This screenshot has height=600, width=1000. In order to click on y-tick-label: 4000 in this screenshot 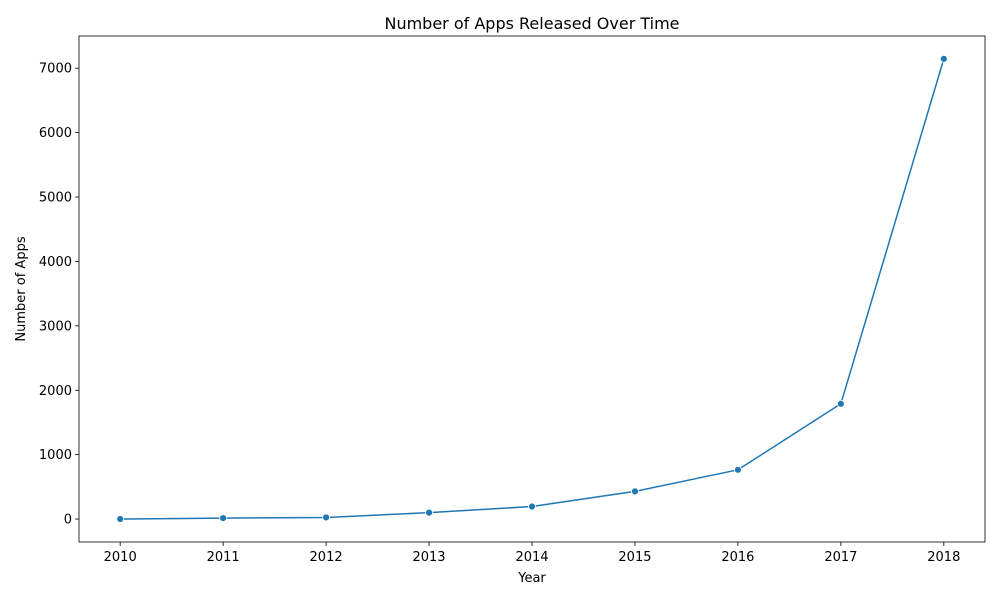, I will do `click(55, 262)`.